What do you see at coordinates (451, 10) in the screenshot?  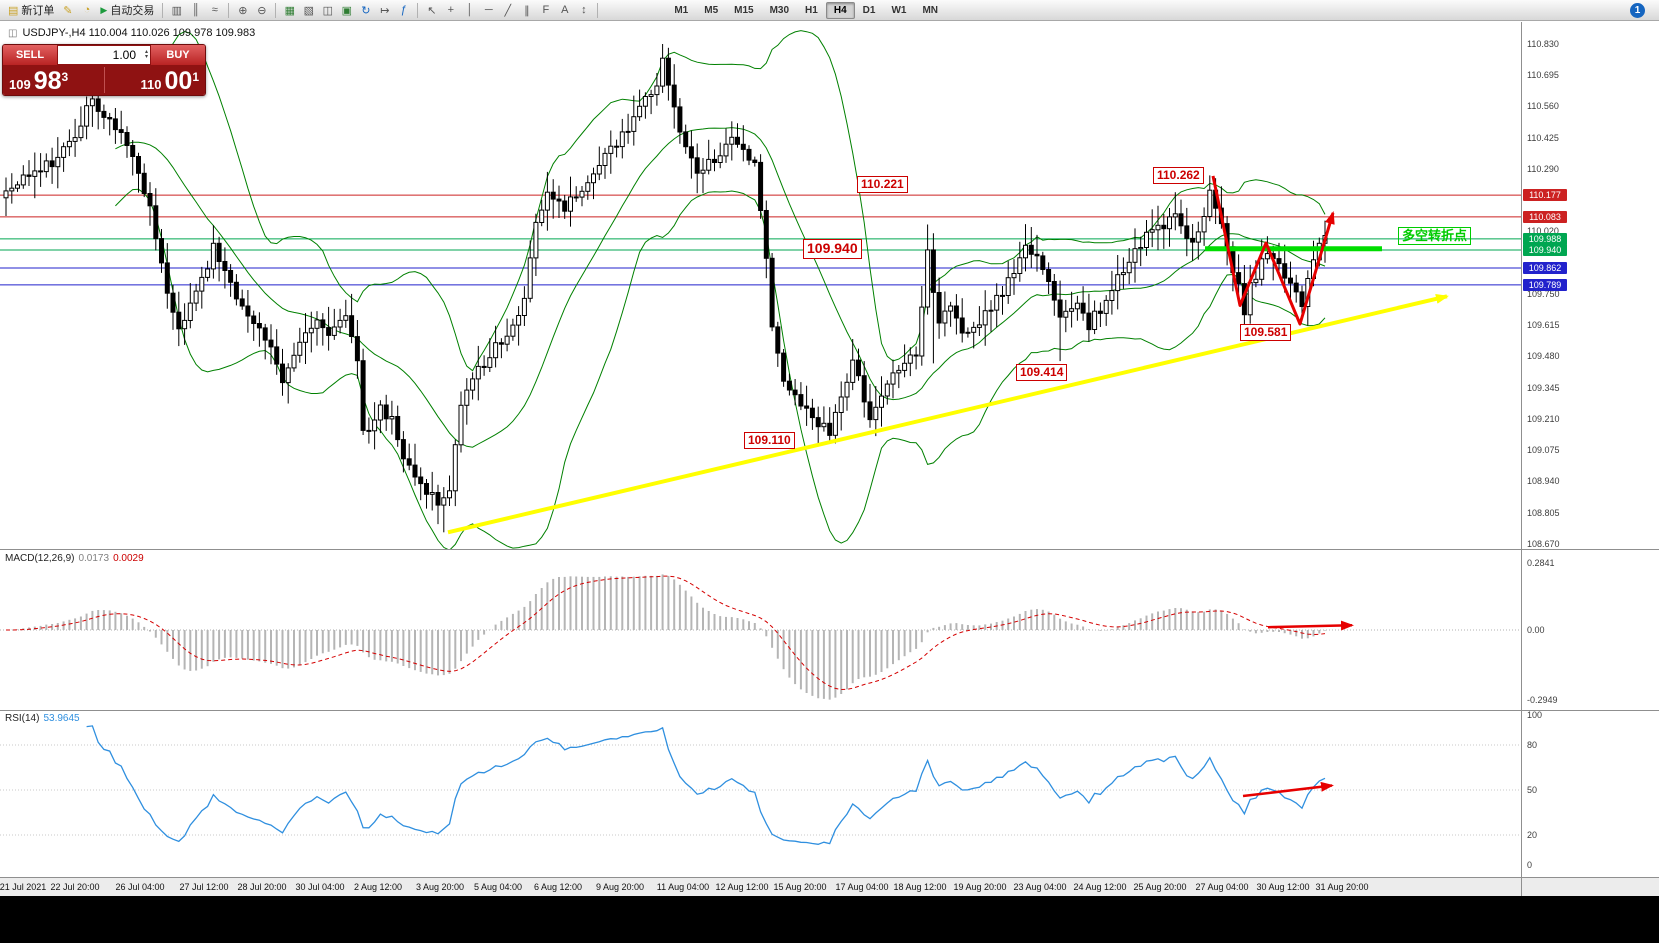 I see `crosshair-icon: +` at bounding box center [451, 10].